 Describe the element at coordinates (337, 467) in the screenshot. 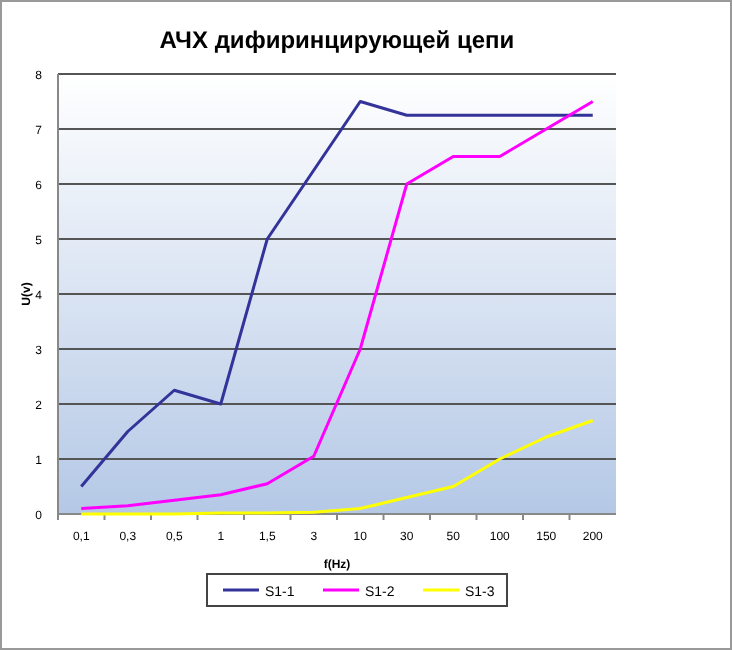

I see `line-series` at that location.